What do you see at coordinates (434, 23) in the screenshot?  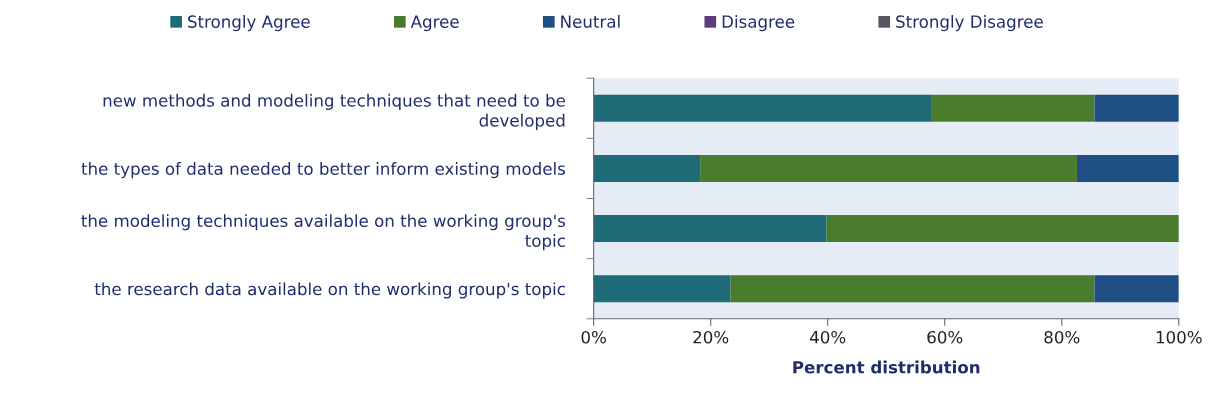 I see `legend-label: Agree` at bounding box center [434, 23].